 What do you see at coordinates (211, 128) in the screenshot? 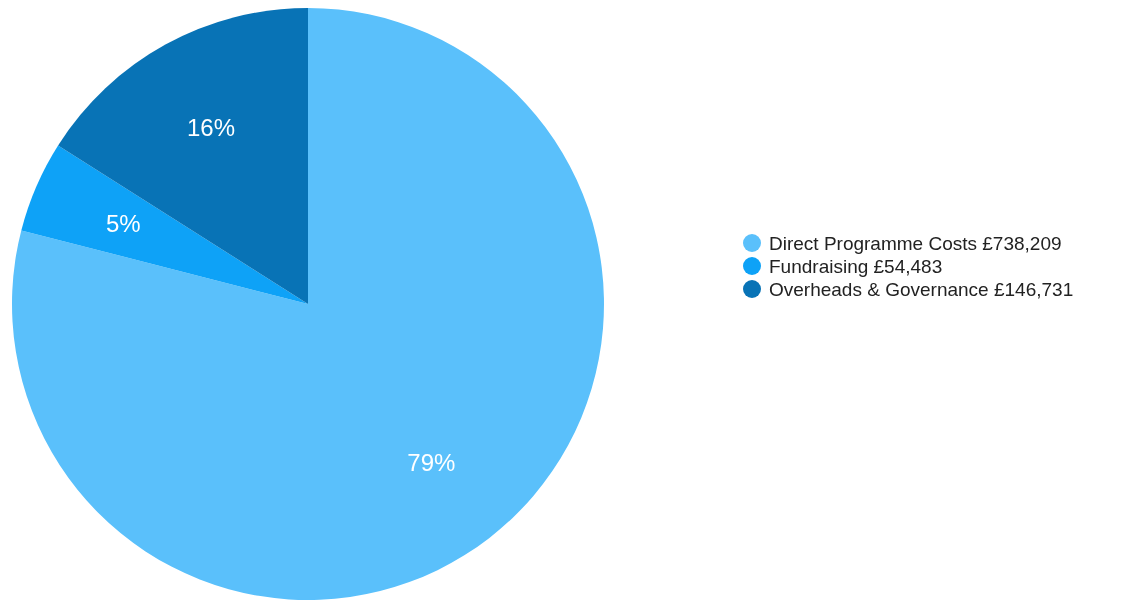
I see `data-label: 16%` at bounding box center [211, 128].